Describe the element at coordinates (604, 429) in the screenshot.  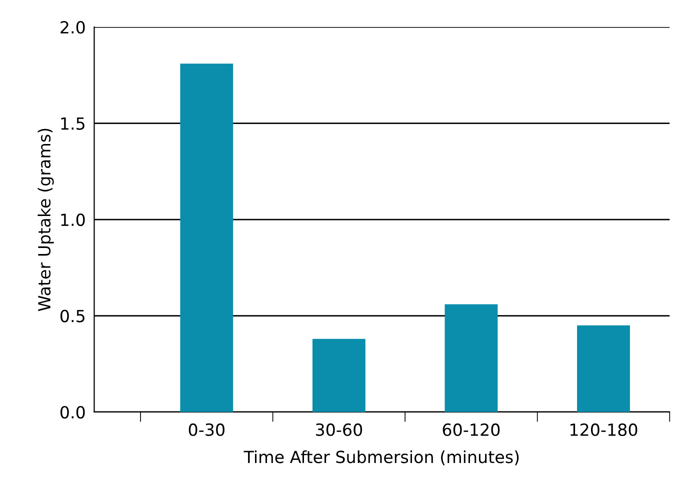
I see `x-tick-label: 120-180` at that location.